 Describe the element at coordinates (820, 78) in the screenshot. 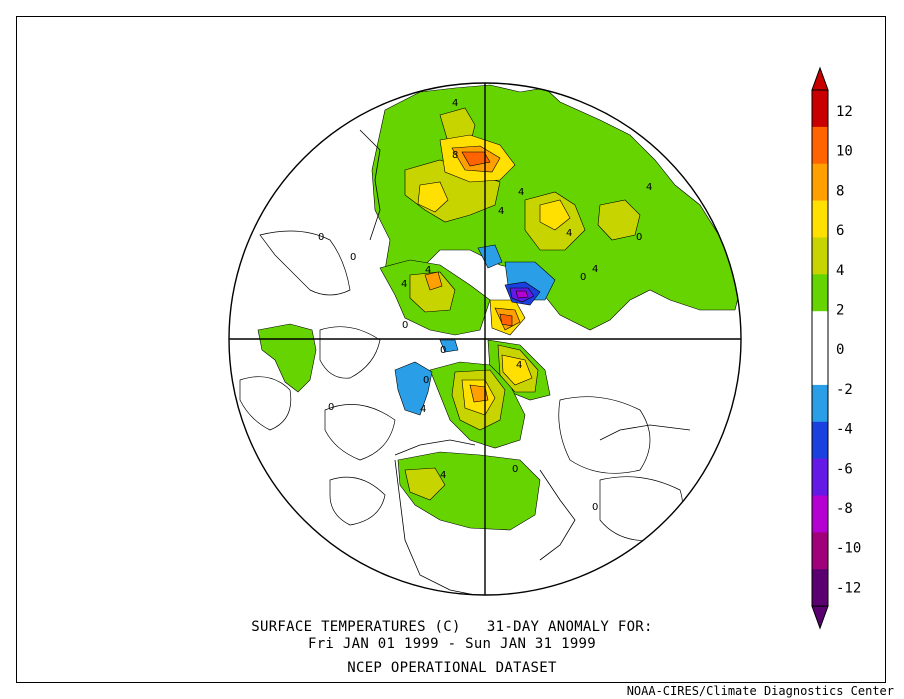

I see `colorbar-top-arrow` at that location.